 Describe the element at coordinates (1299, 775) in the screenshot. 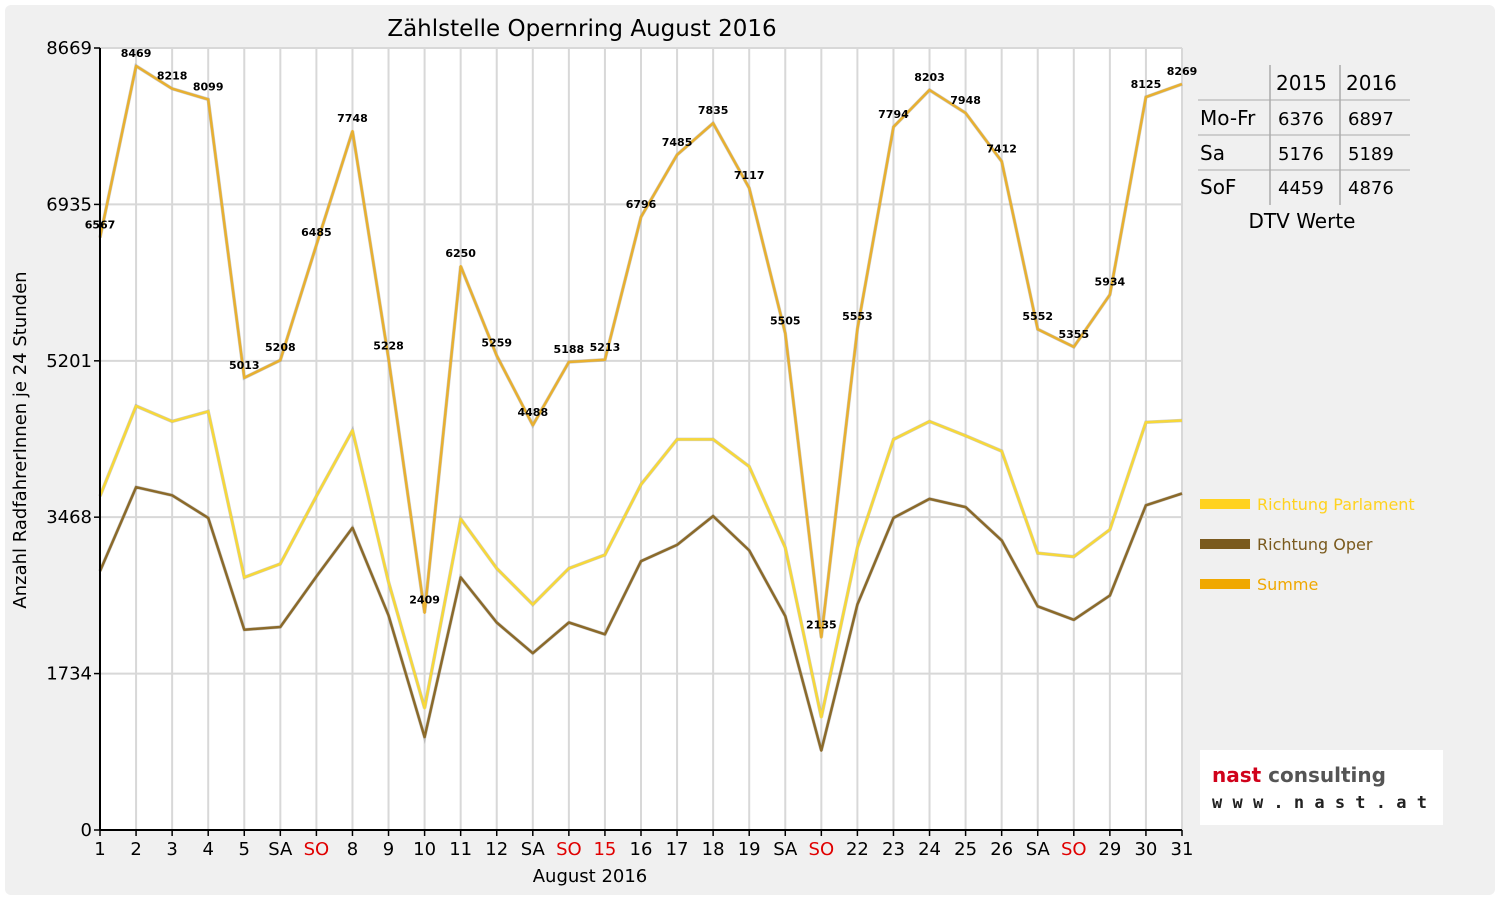

I see `logo-name: nast consulting` at that location.